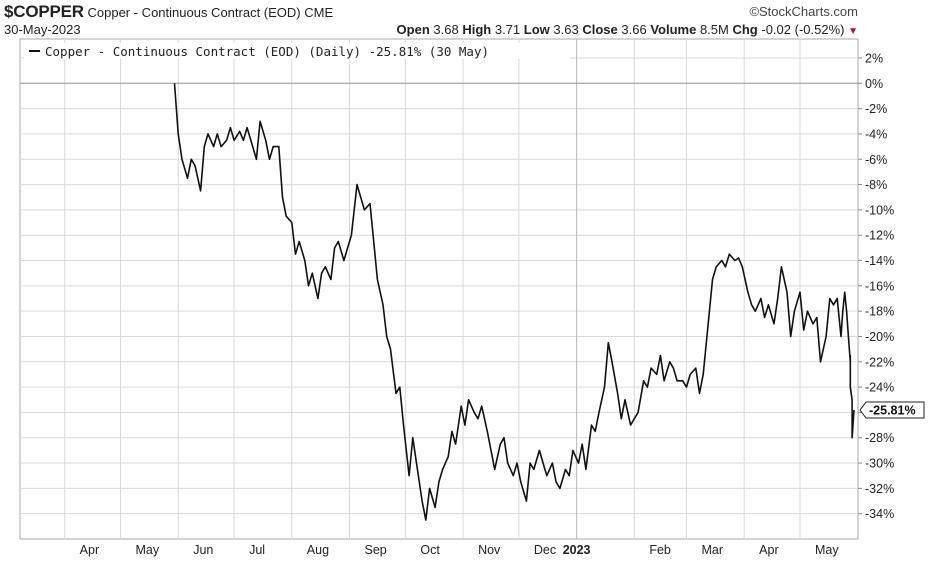 The height and width of the screenshot is (568, 936). What do you see at coordinates (876, 134) in the screenshot?
I see `y-tick-label: -4%` at bounding box center [876, 134].